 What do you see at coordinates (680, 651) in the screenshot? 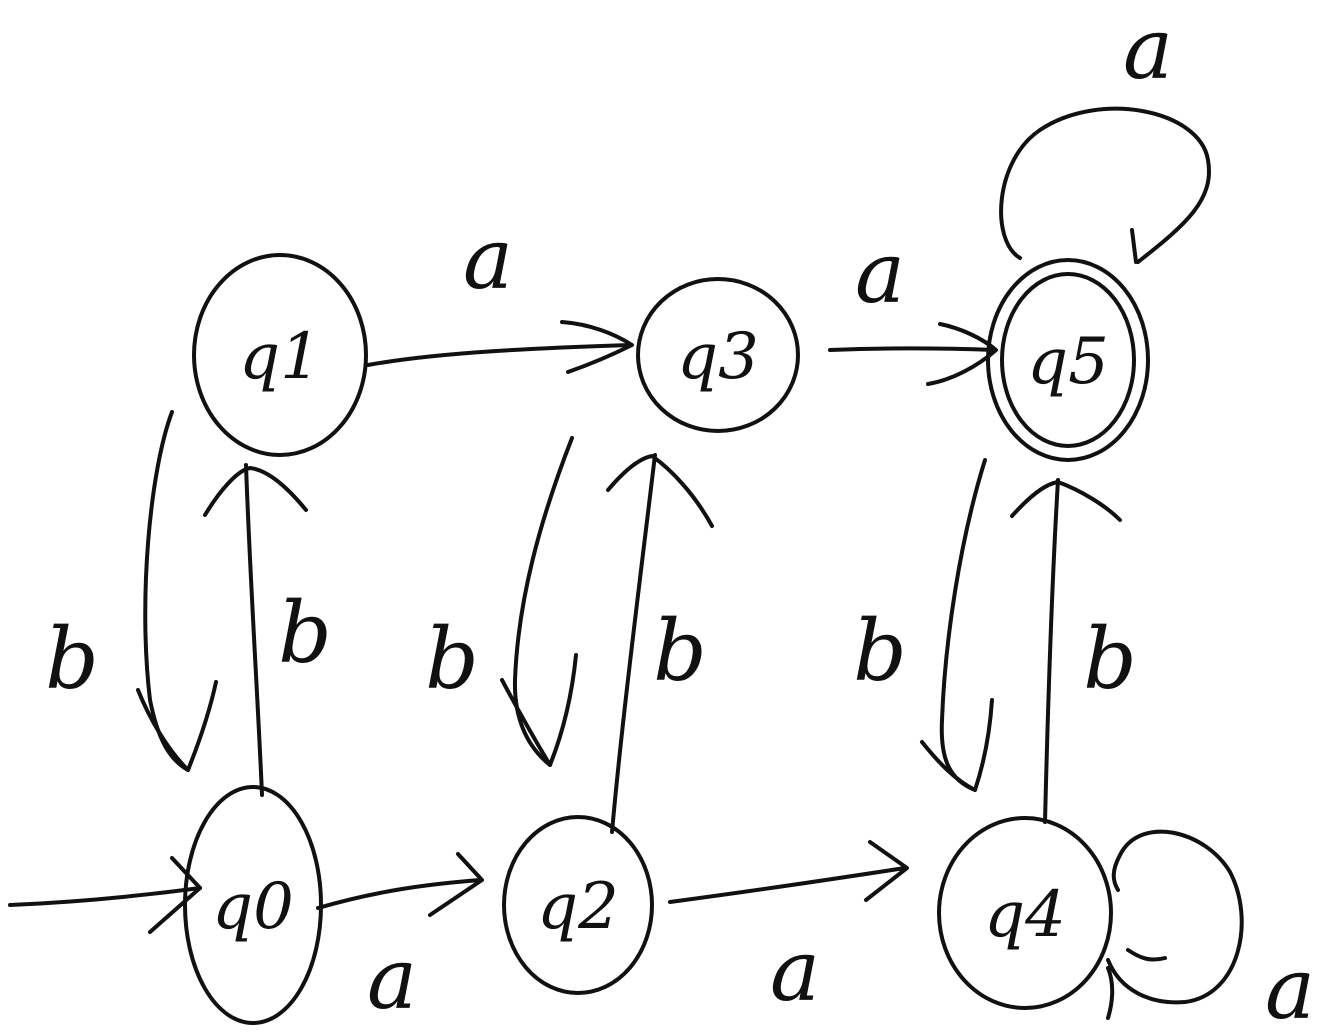
I see `transition-q2-q3-label: b` at bounding box center [680, 651].